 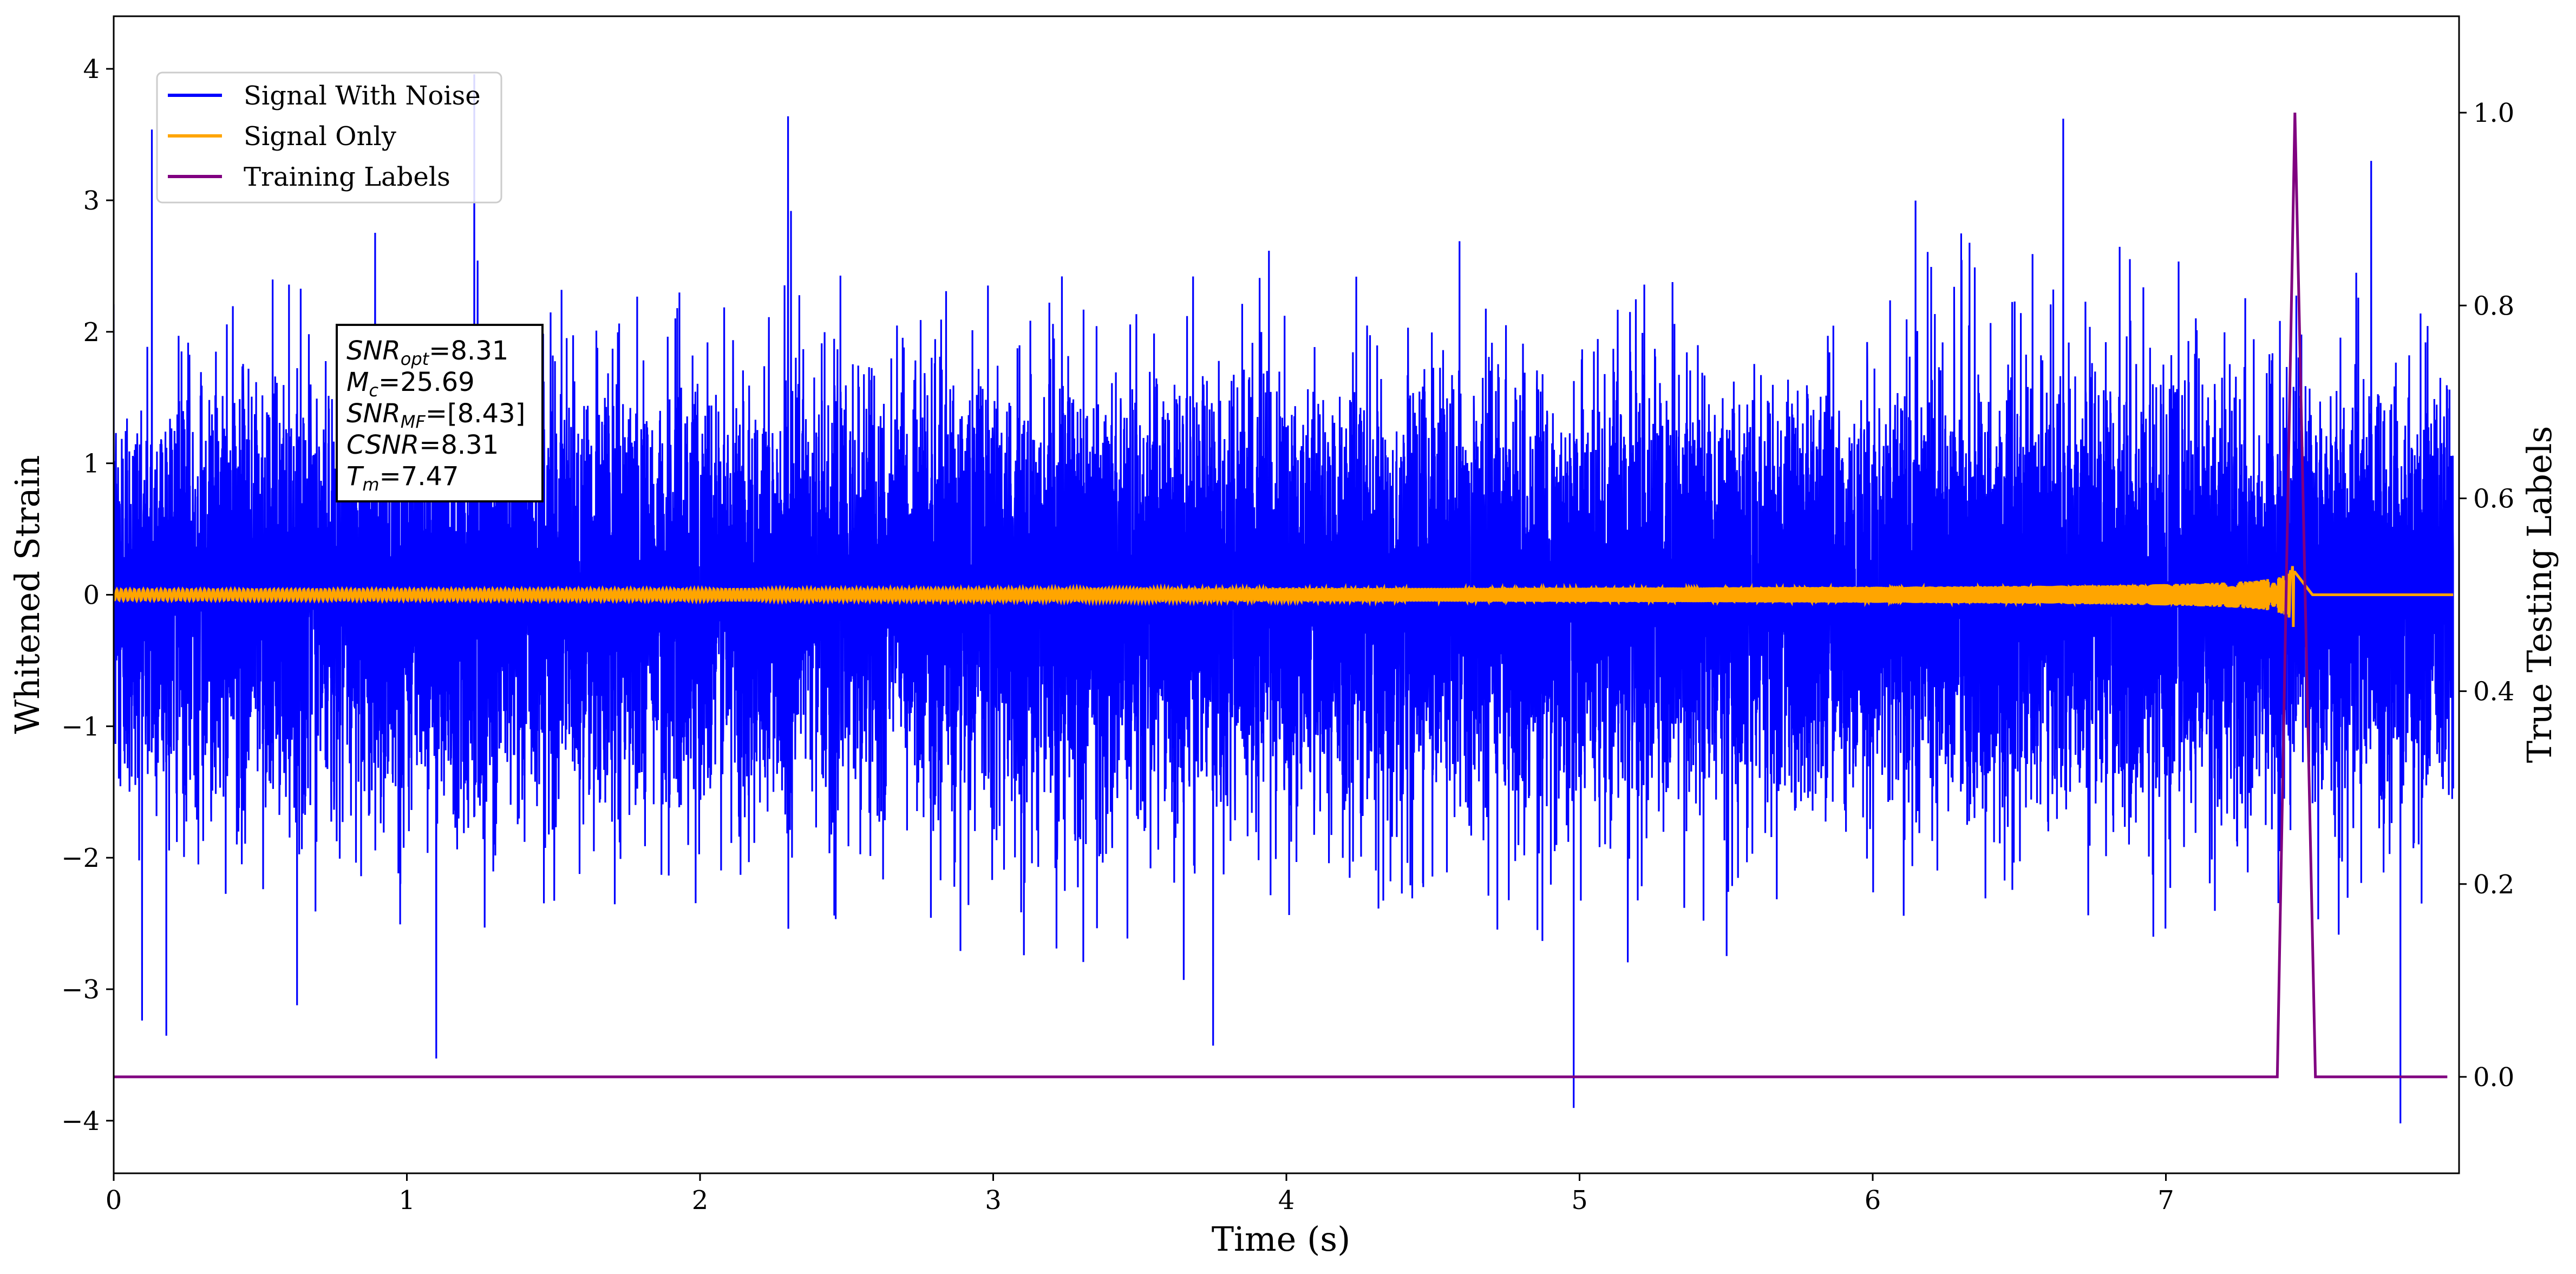 I want to click on x-tick-label: 0, so click(x=114, y=1200).